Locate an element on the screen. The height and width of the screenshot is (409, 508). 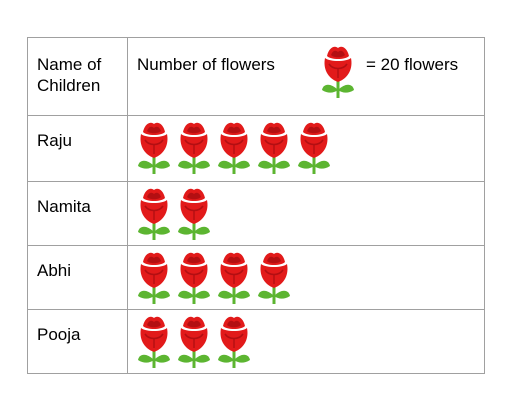
header-name-line2: Children is located at coordinates (69, 85).